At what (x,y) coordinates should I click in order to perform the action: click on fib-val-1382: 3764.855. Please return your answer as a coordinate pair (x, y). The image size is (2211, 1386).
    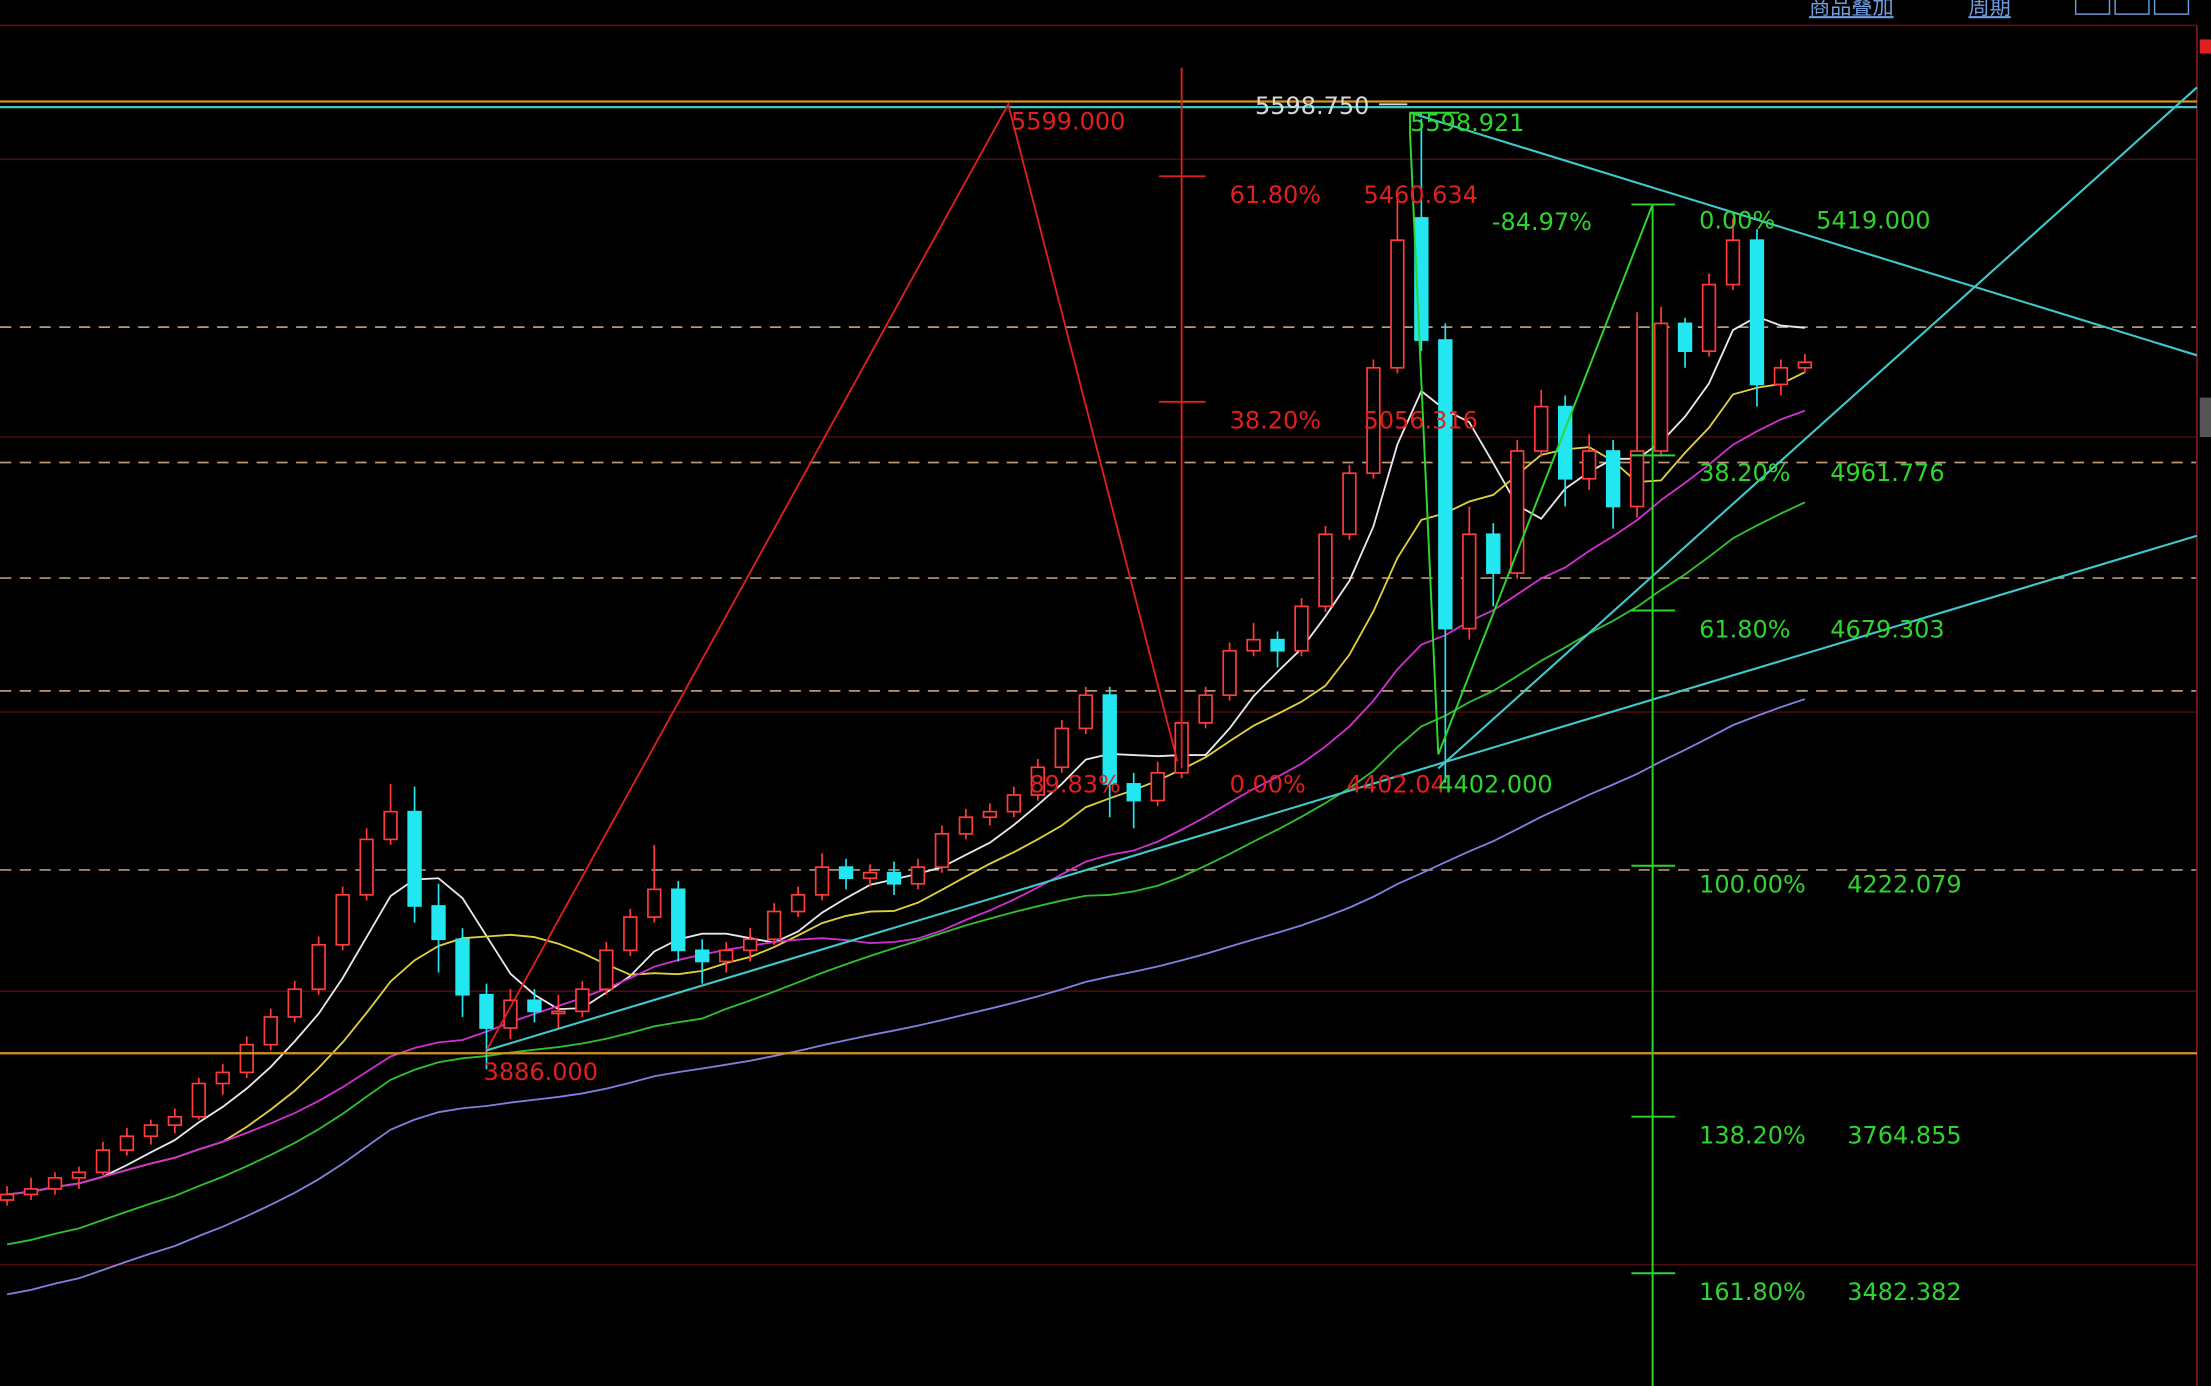
    Looking at the image, I should click on (1904, 1135).